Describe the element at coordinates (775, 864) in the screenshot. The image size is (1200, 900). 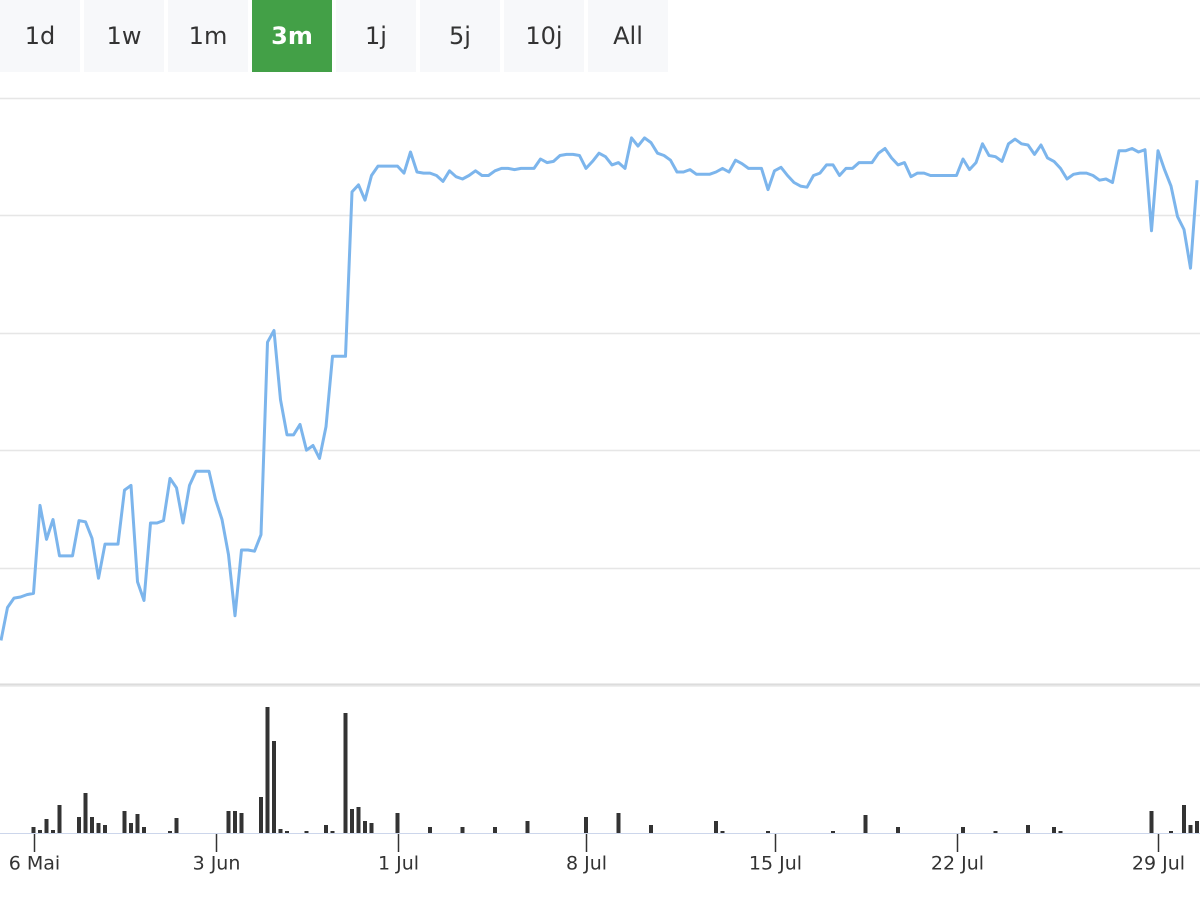
I see `x-tick-label: 15 Jul` at that location.